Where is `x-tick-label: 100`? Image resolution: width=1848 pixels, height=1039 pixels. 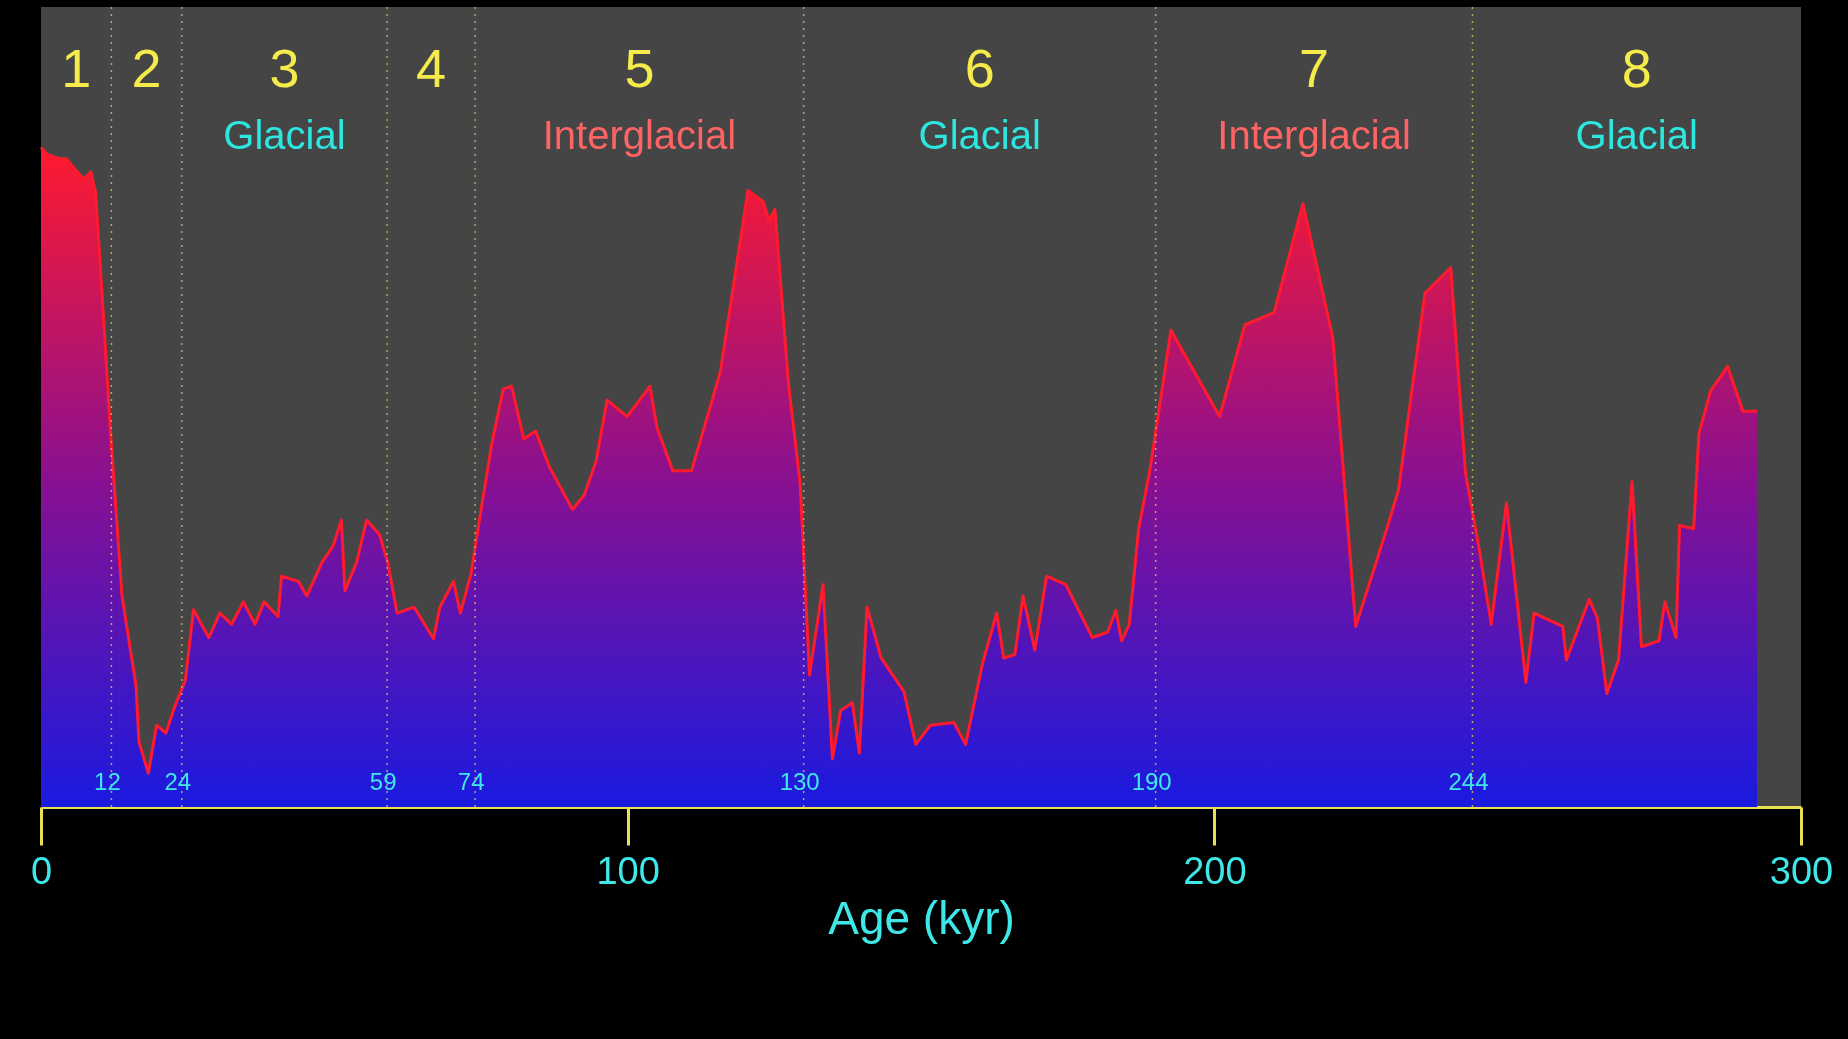 x-tick-label: 100 is located at coordinates (628, 870).